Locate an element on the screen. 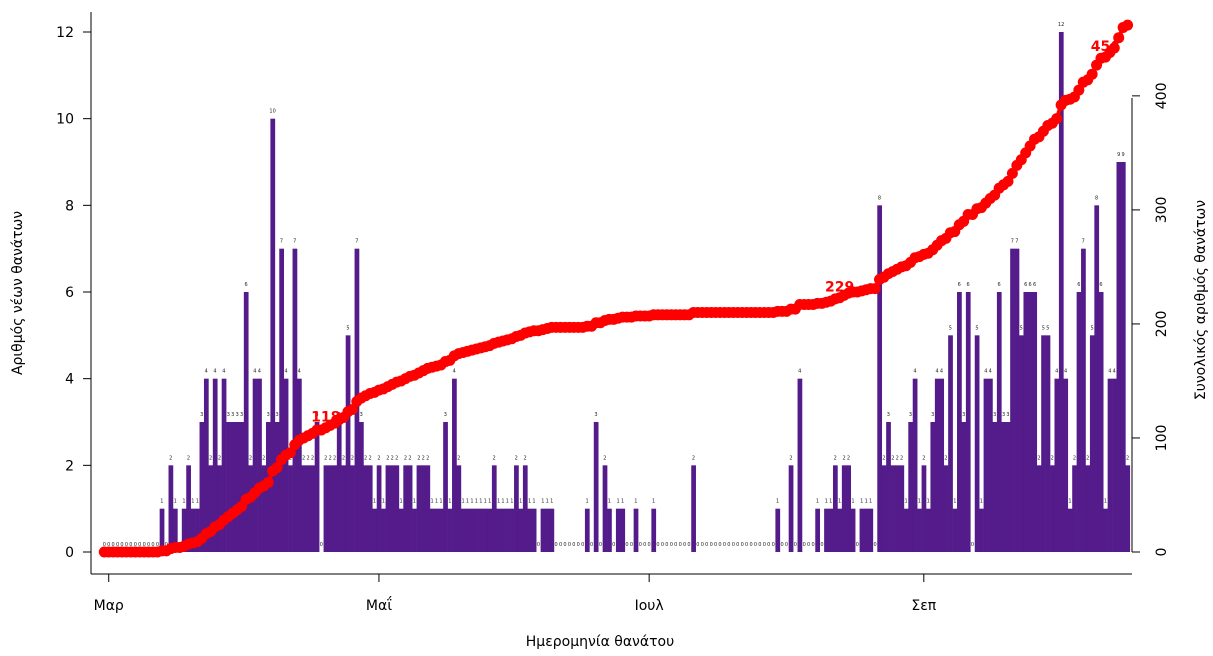 This screenshot has width=1213, height=656. x-tick-label: Ιουλ is located at coordinates (649, 606).